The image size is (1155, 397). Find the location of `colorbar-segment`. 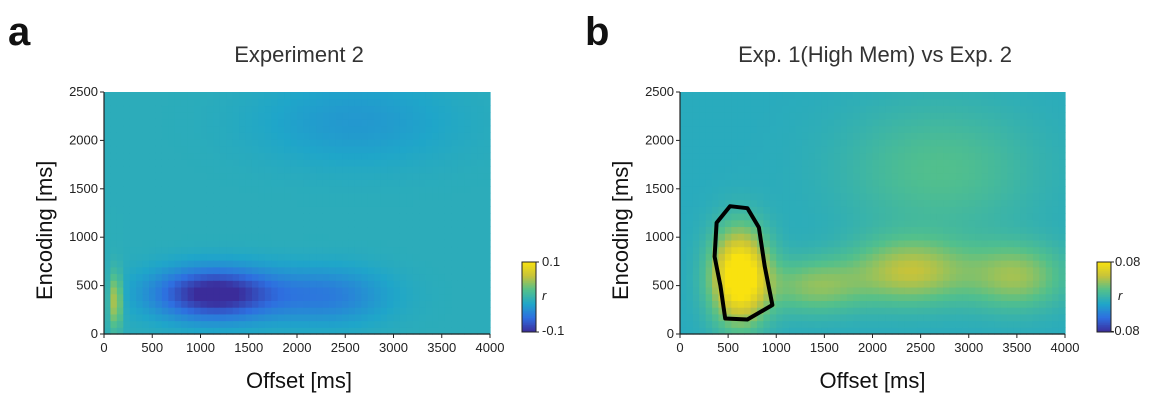

colorbar-segment is located at coordinates (1104, 331).